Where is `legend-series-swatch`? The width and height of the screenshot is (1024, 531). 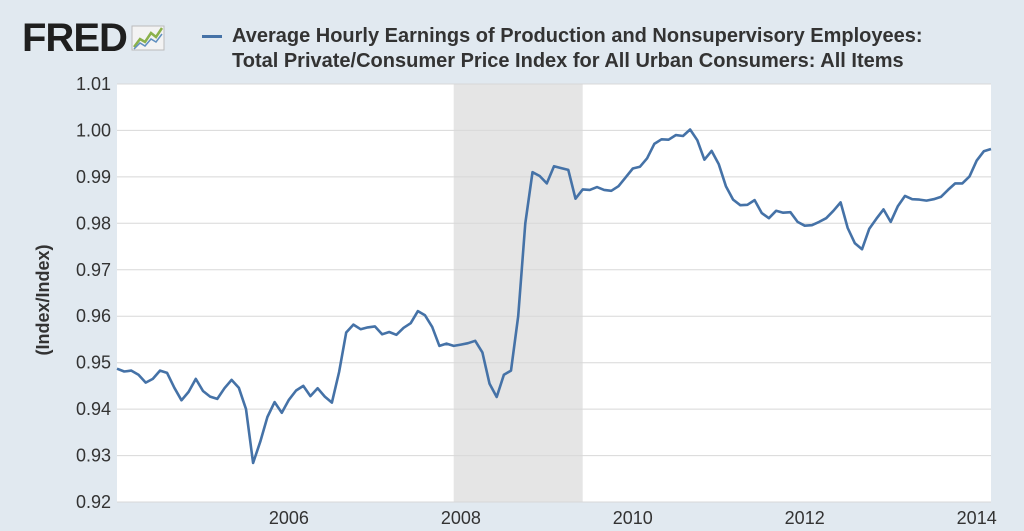 legend-series-swatch is located at coordinates (212, 36).